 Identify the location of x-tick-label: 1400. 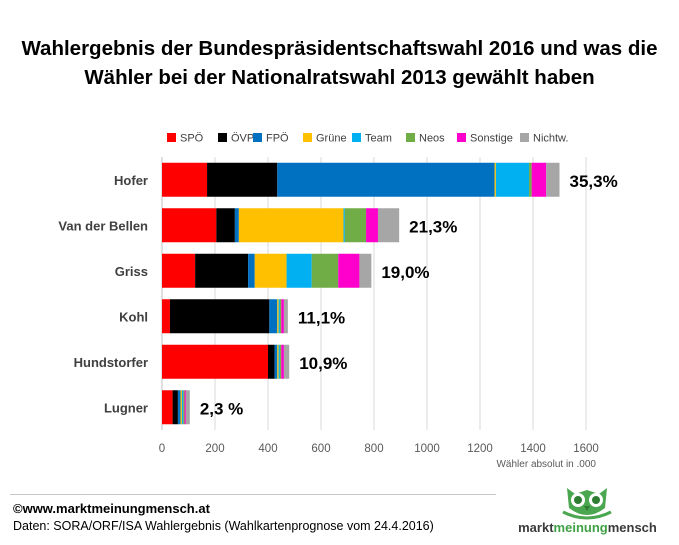
(533, 449).